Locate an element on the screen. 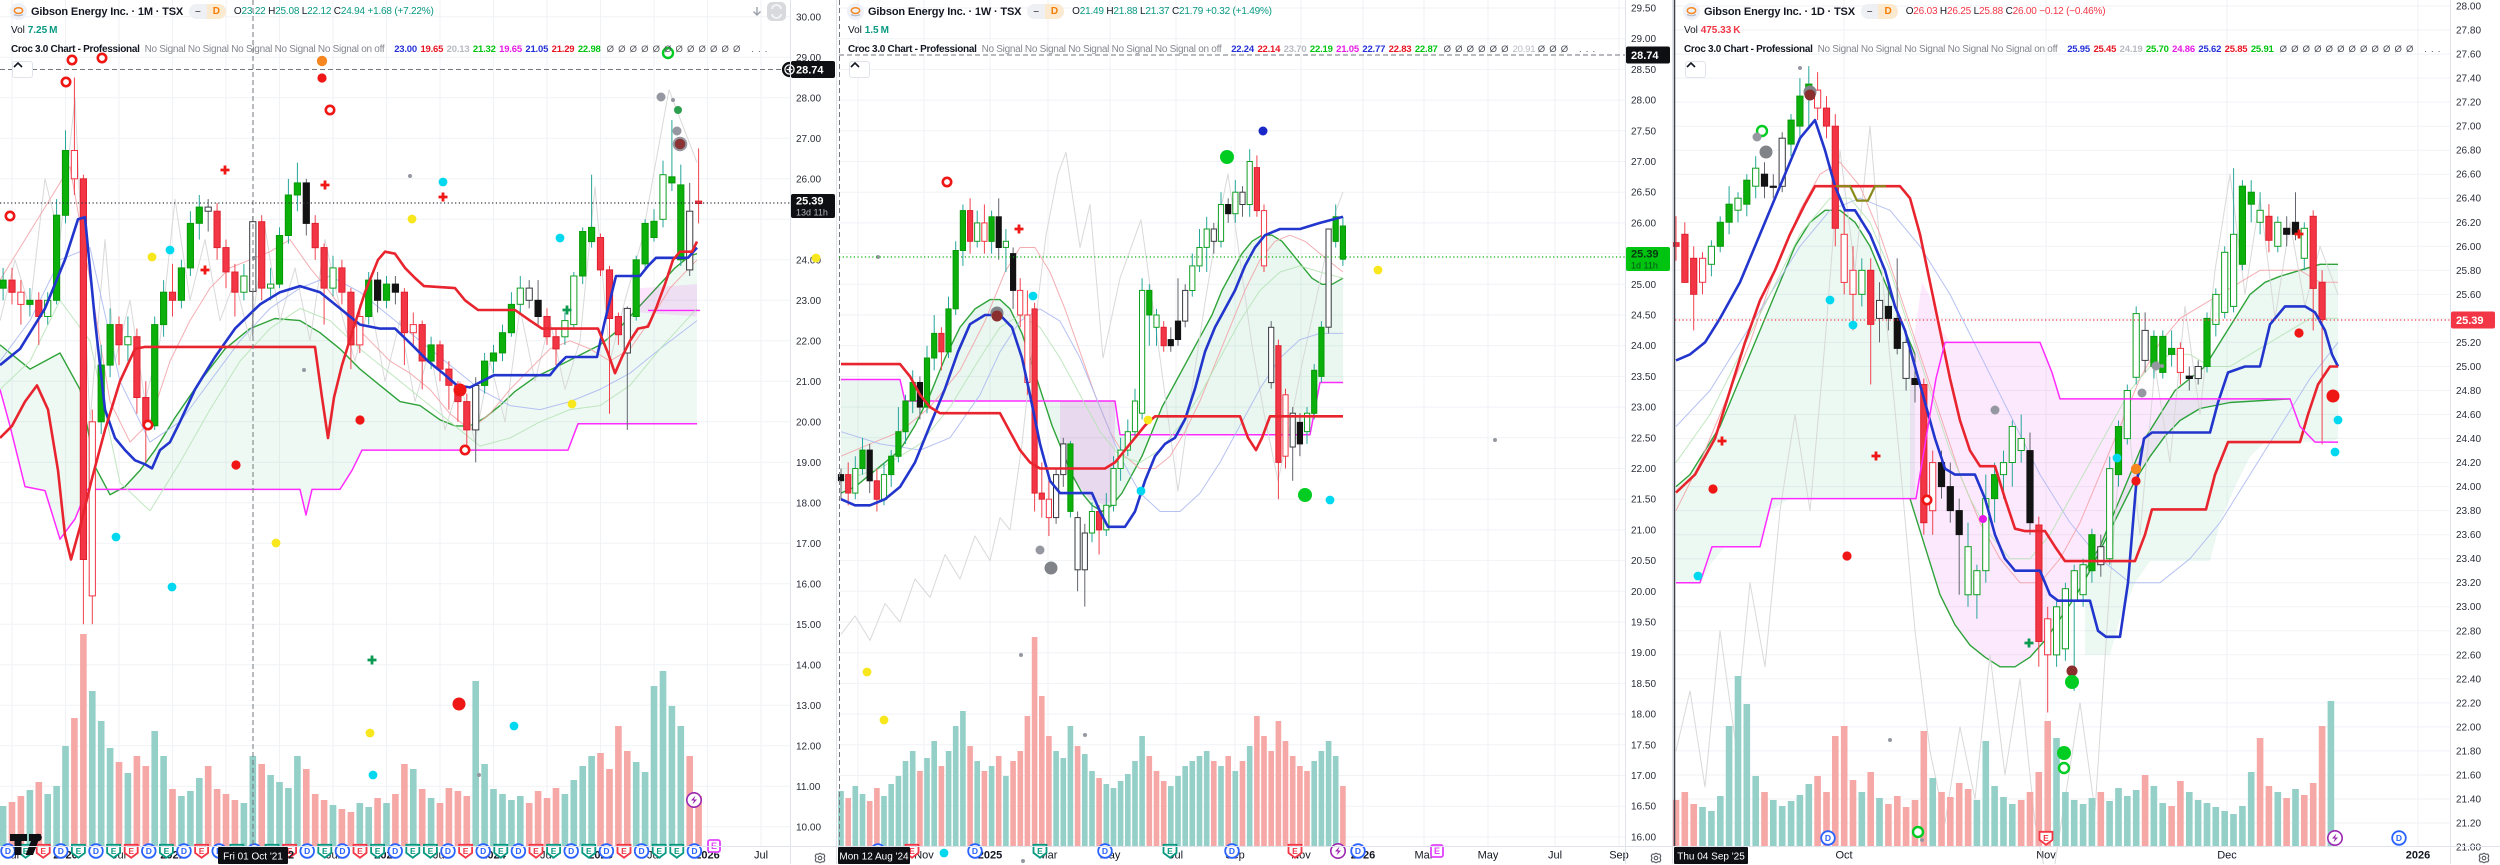 The height and width of the screenshot is (865, 2500). svg-text: 26.80 is located at coordinates (2468, 151).